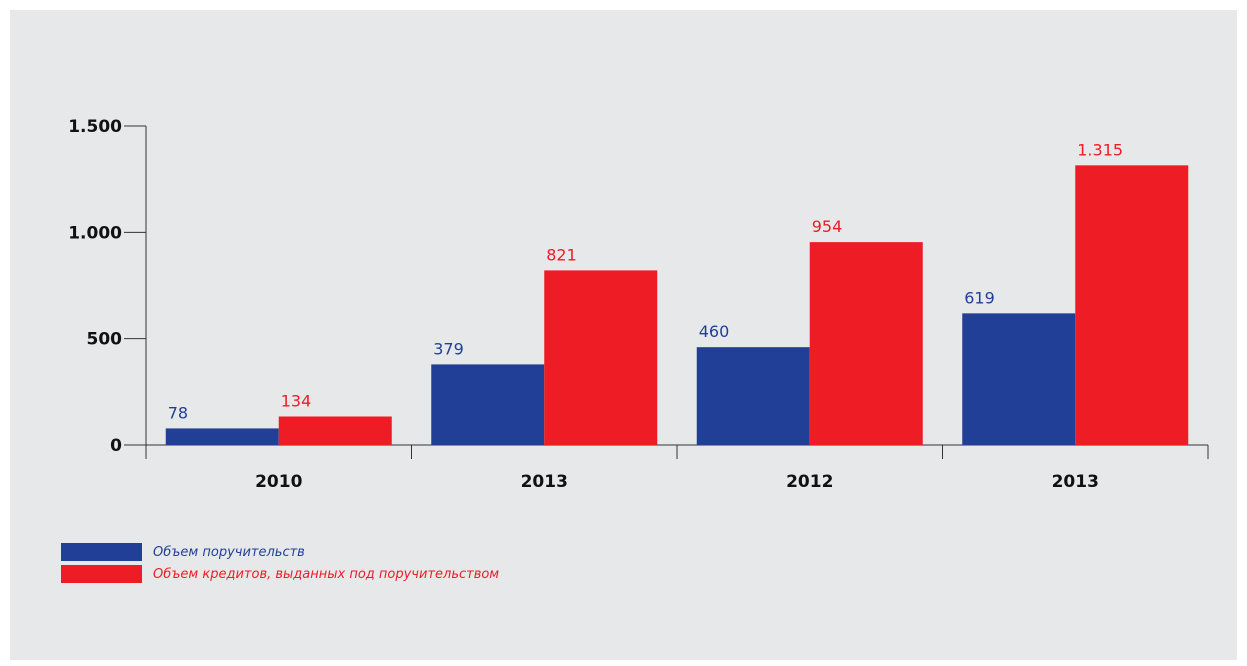 Image resolution: width=1247 pixels, height=666 pixels. Describe the element at coordinates (1100, 149) in the screenshot. I see `data-label-series-2: 1.315` at that location.